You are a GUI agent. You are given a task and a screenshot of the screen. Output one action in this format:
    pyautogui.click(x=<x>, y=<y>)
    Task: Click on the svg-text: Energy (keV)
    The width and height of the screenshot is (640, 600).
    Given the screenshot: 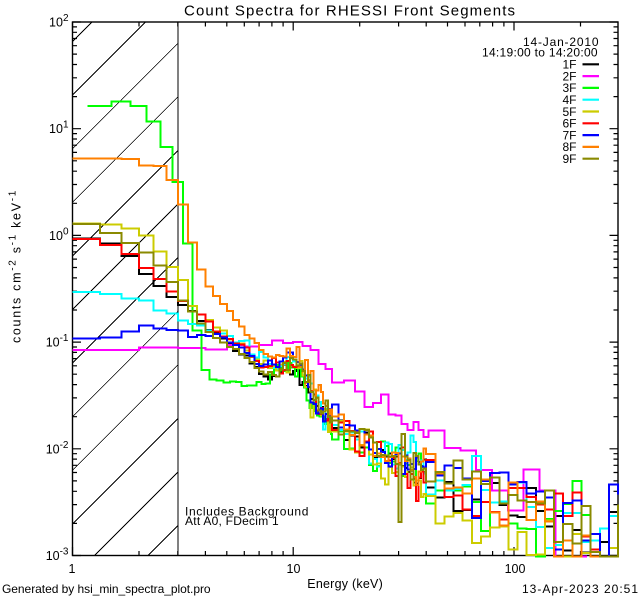 What is the action you would take?
    pyautogui.click(x=345, y=584)
    